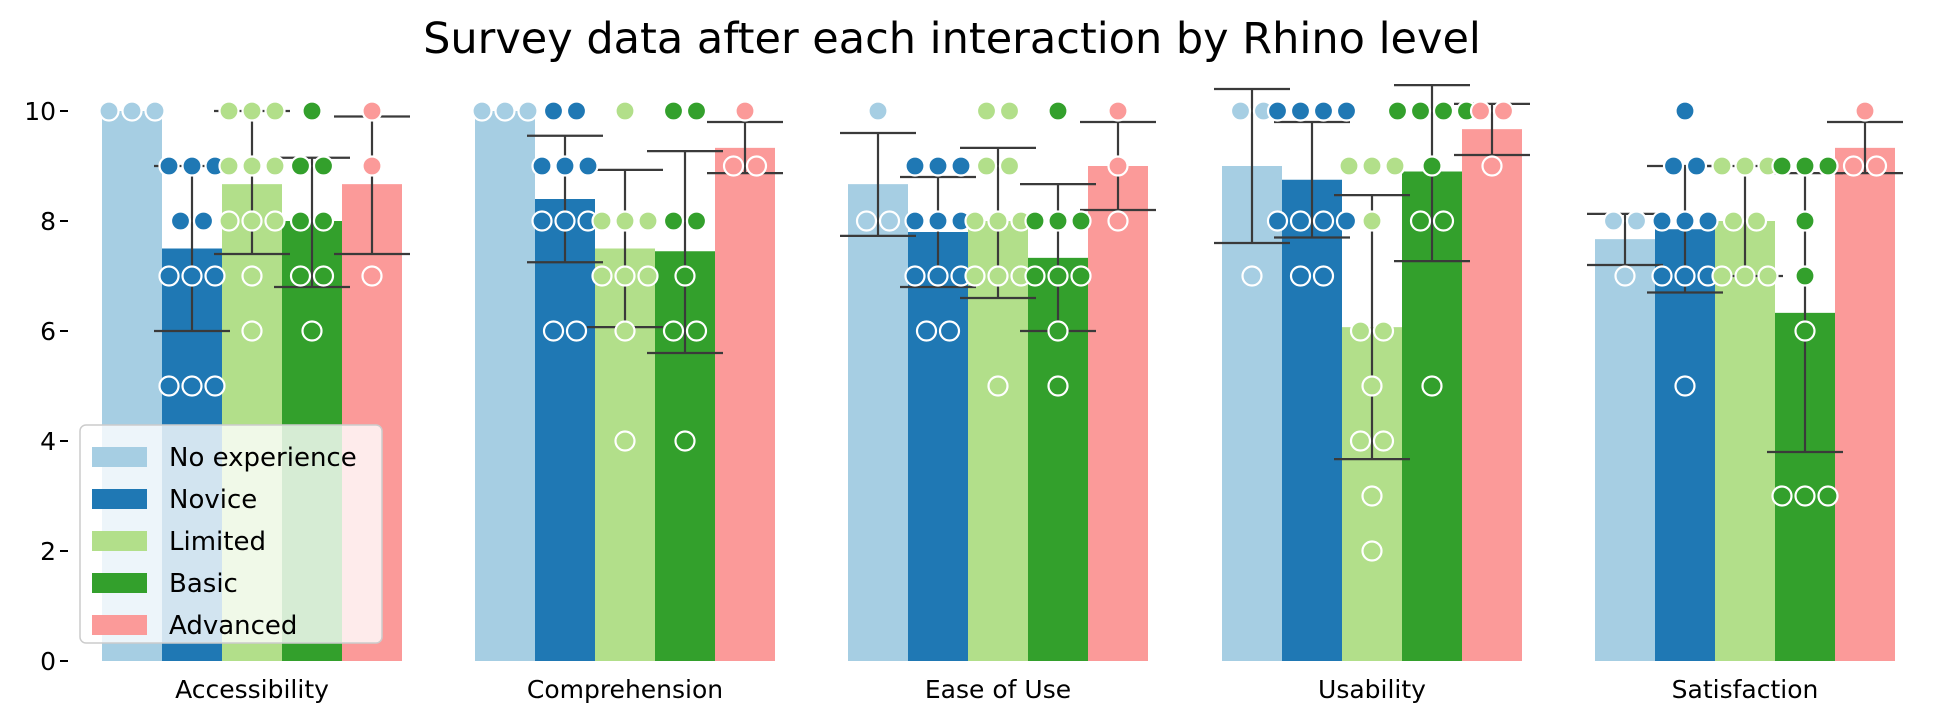  I want to click on x-tick-label: Accessibility, so click(252, 689).